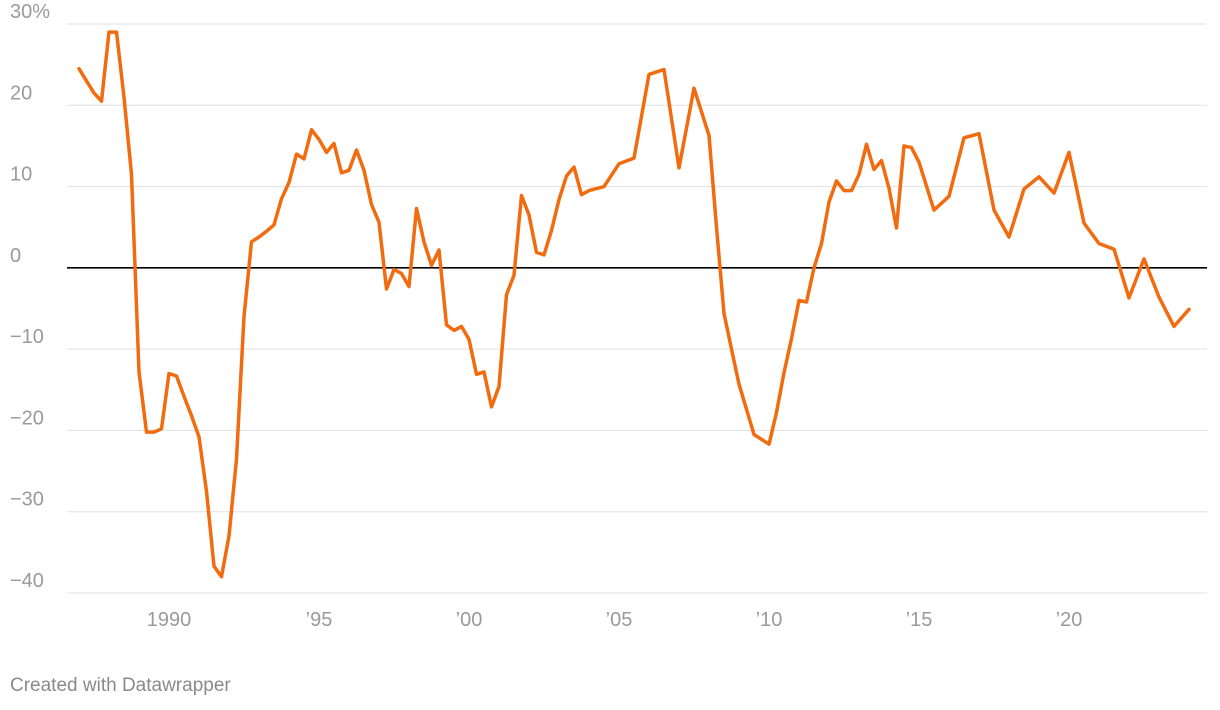 The width and height of the screenshot is (1220, 710). Describe the element at coordinates (27, 337) in the screenshot. I see `y-tick-label: −10` at that location.